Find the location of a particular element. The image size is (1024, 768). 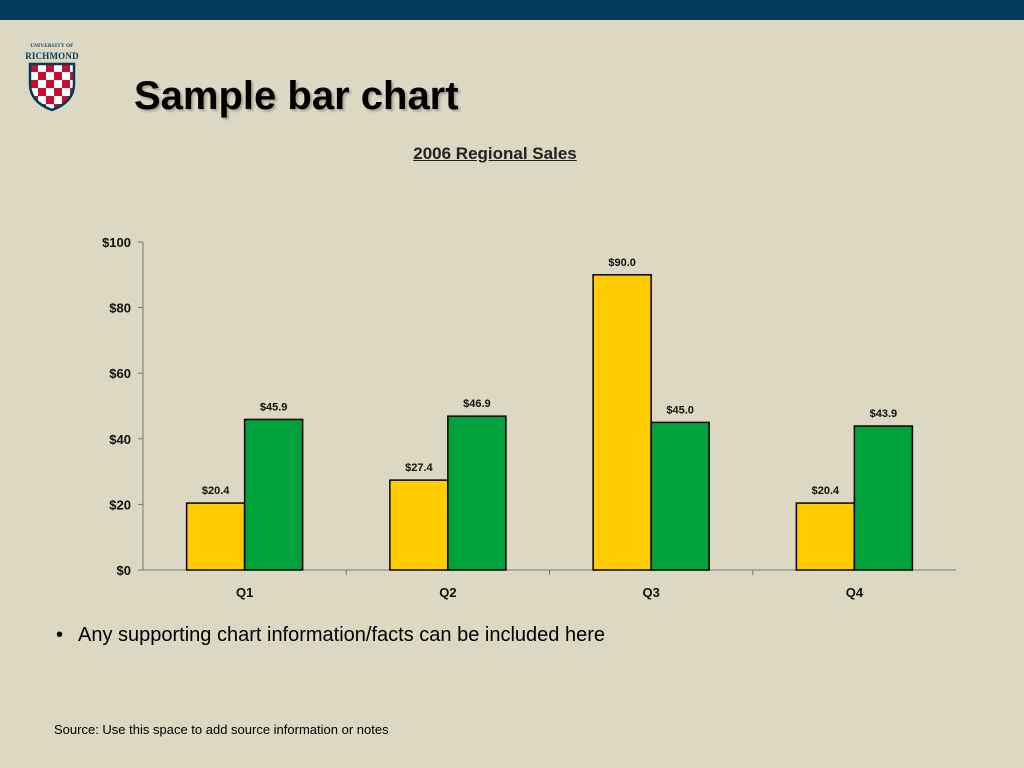

logo-line-1: UNIVERSITY OF is located at coordinates (52, 46).